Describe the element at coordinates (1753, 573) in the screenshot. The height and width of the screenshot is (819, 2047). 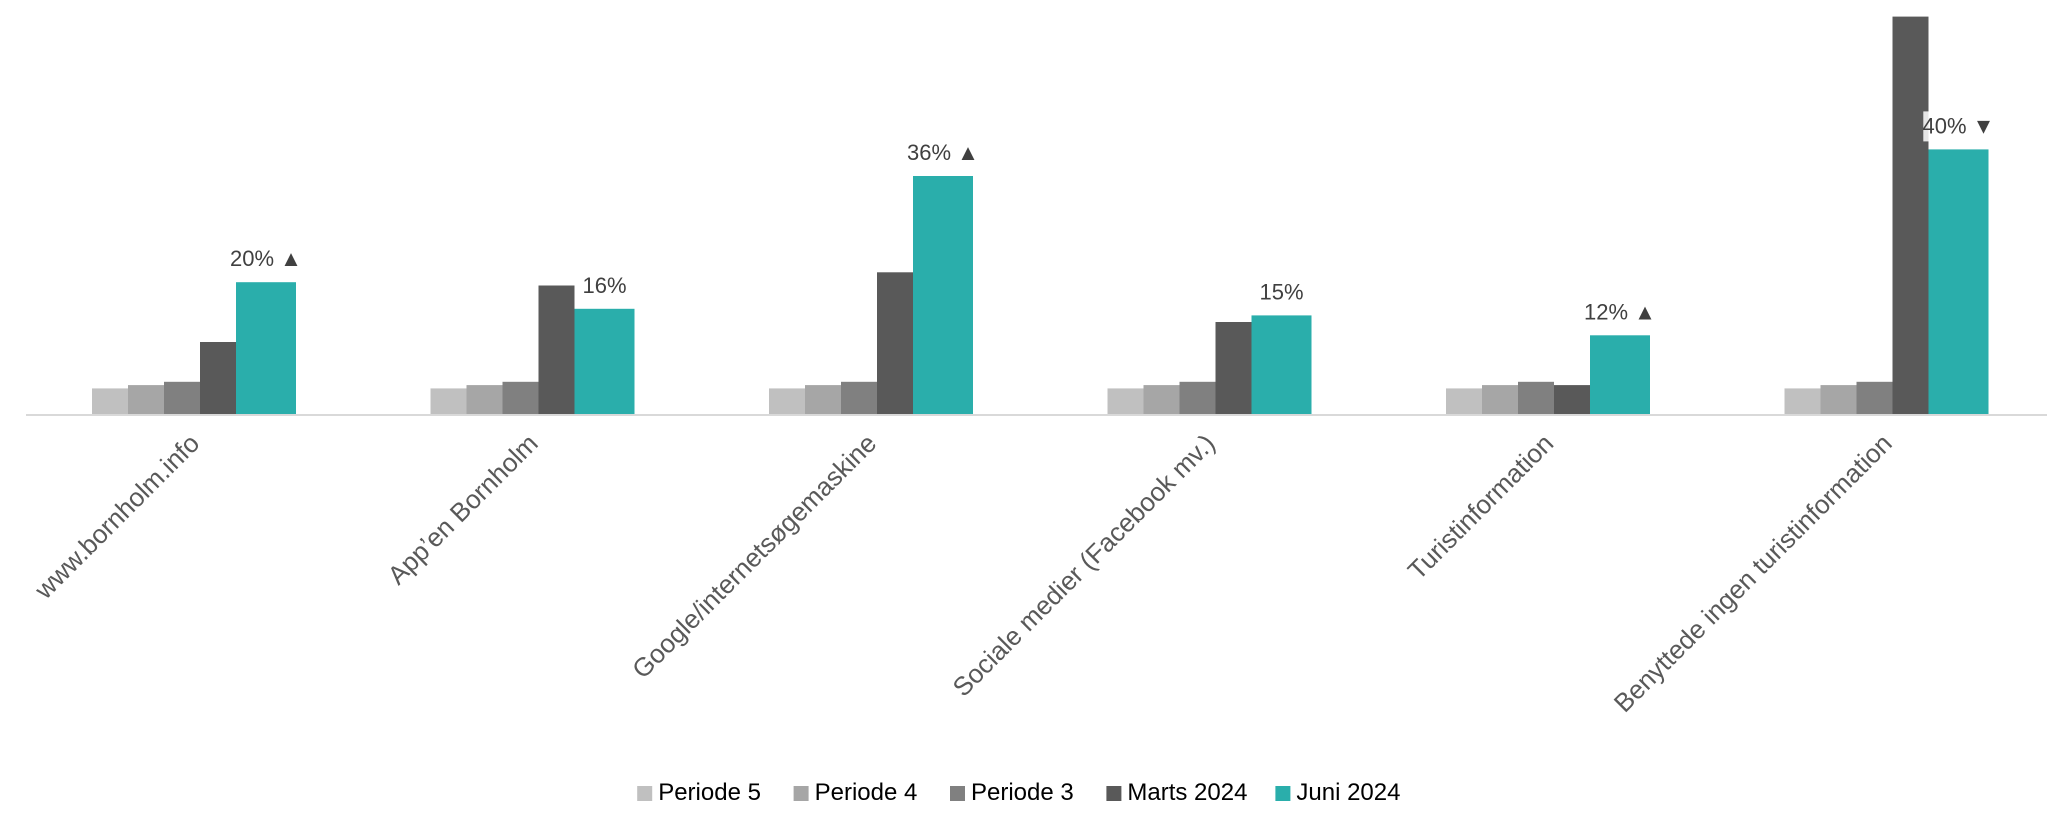
I see `category-label-6: Benyttede ingen turistinformation` at that location.